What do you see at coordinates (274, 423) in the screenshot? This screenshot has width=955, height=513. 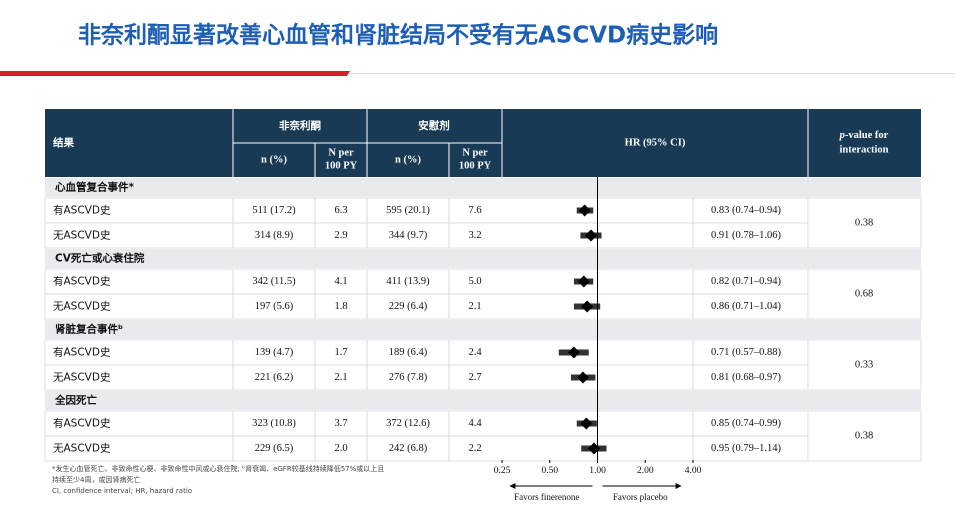 I see `fin-n: 323 (10.8)` at bounding box center [274, 423].